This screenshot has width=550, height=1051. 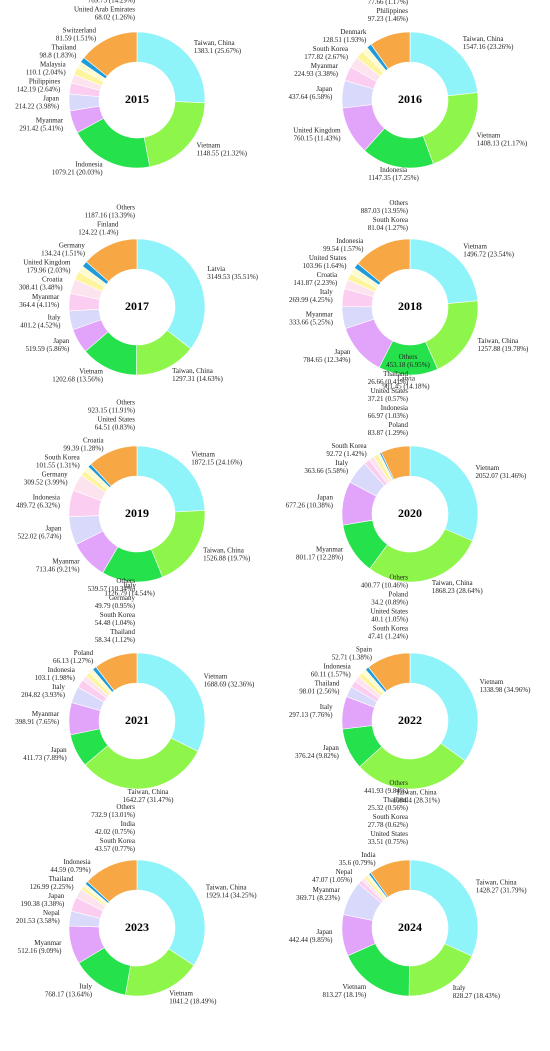 What do you see at coordinates (393, 178) in the screenshot?
I see `slice-value-label: 1147.35 (17.25%)` at bounding box center [393, 178].